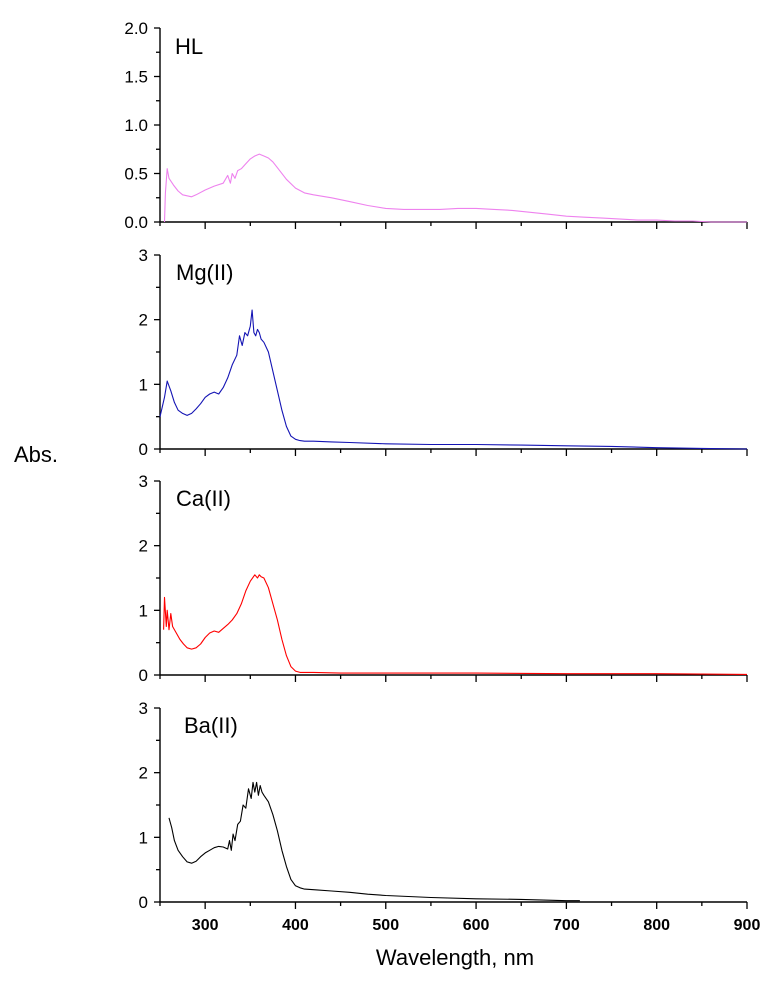  Describe the element at coordinates (747, 925) in the screenshot. I see `x-tick-label: 900` at that location.